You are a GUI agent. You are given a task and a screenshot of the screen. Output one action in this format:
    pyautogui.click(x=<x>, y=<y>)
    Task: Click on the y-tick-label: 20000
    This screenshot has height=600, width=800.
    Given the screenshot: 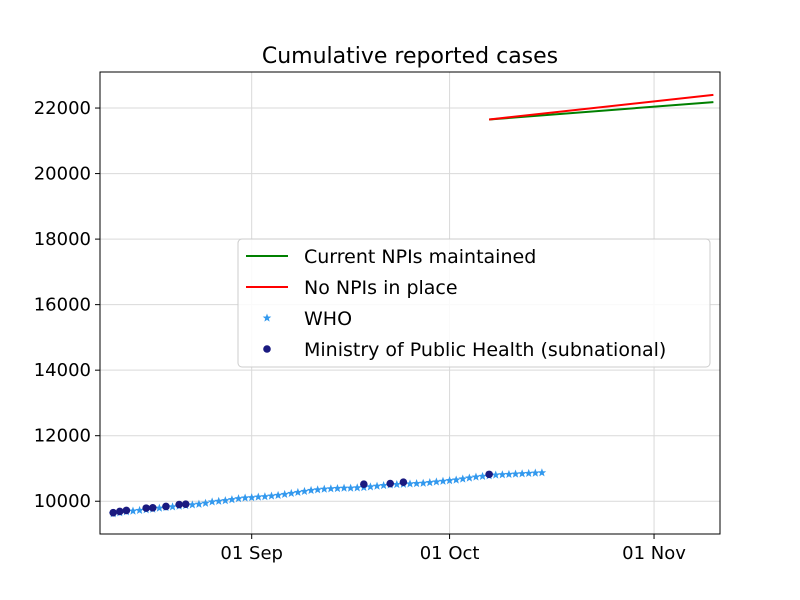 What is the action you would take?
    pyautogui.click(x=62, y=174)
    